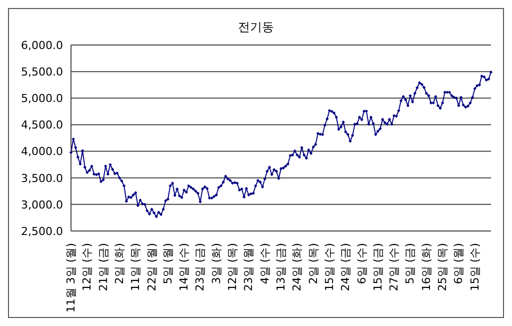  Describe the element at coordinates (87, 267) in the screenshot. I see `x-tick-label: 12일 (수)` at that location.